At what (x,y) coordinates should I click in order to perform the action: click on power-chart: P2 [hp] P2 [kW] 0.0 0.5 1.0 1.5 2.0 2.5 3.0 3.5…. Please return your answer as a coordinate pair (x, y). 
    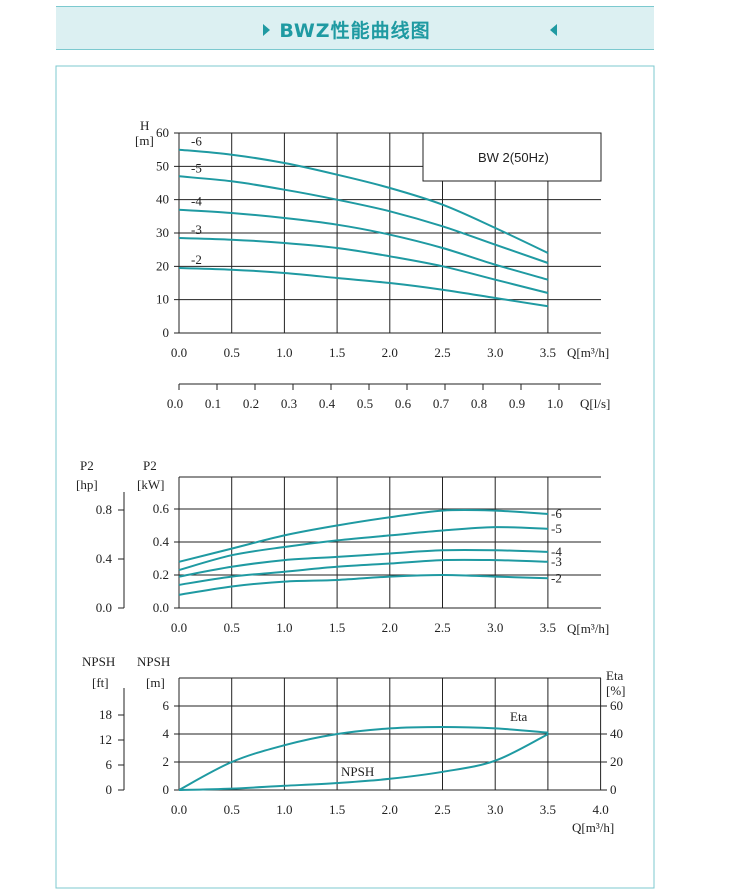
    Looking at the image, I should click on (342, 547).